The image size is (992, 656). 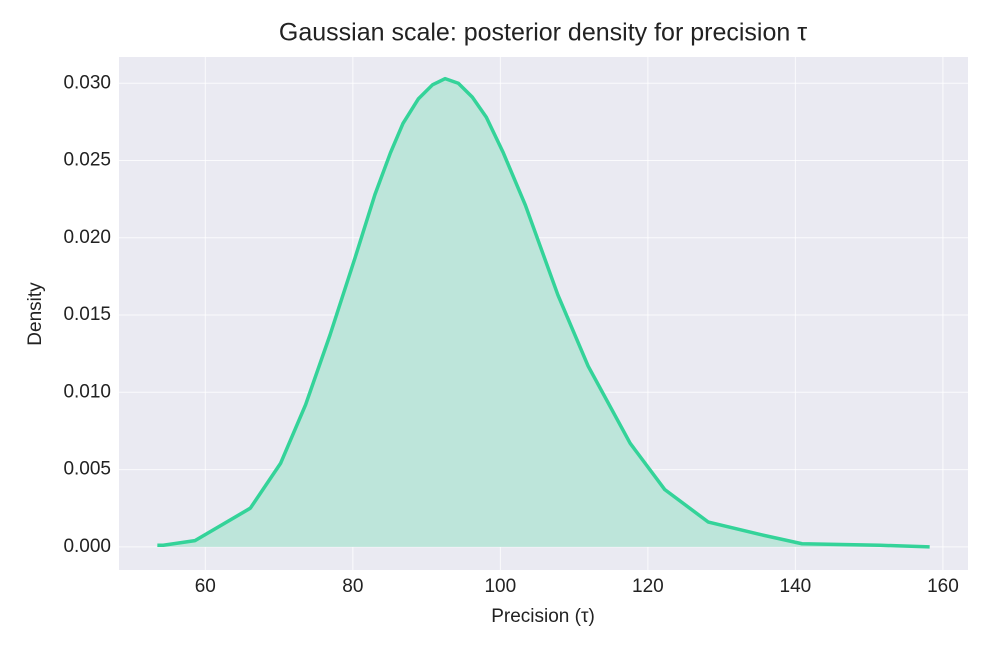 What do you see at coordinates (35, 314) in the screenshot?
I see `y-axis-label: Density` at bounding box center [35, 314].